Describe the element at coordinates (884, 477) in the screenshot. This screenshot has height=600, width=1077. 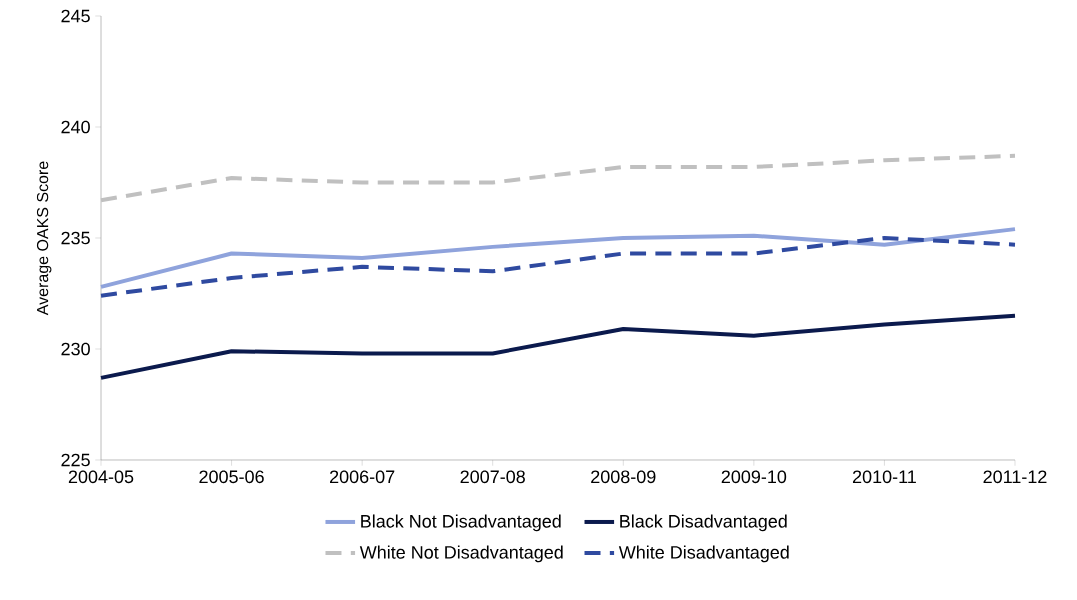
I see `x-tick-label: 2010-11` at that location.